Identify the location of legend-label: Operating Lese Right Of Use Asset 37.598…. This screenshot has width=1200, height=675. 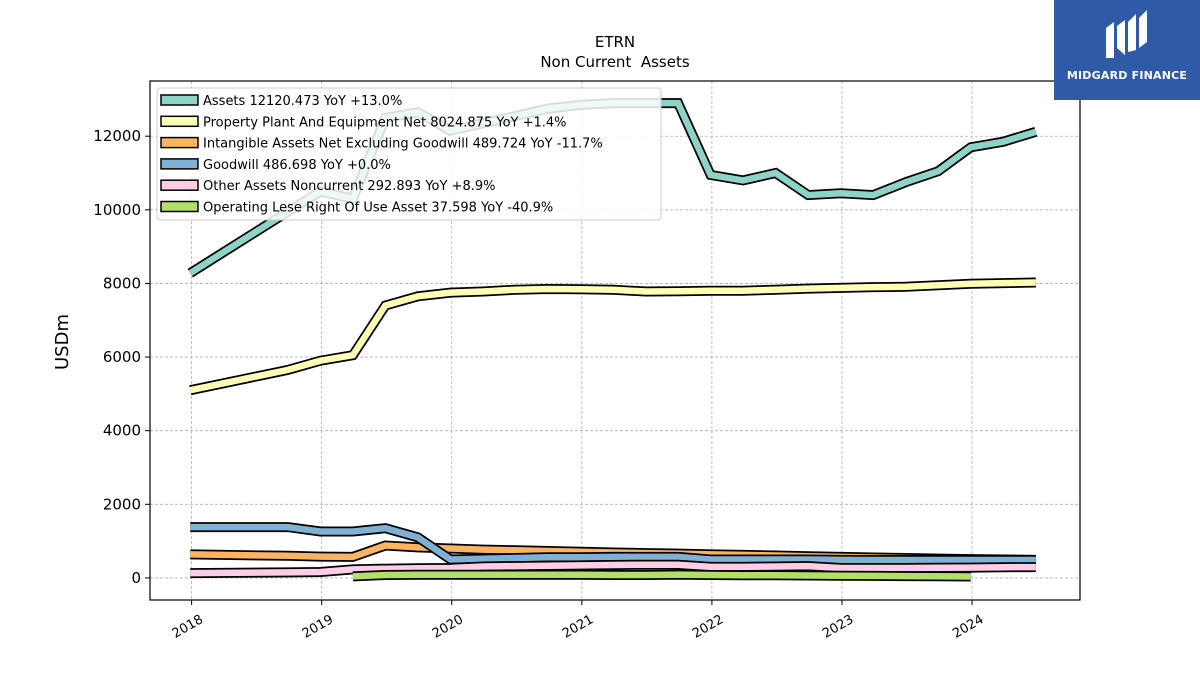
(378, 208).